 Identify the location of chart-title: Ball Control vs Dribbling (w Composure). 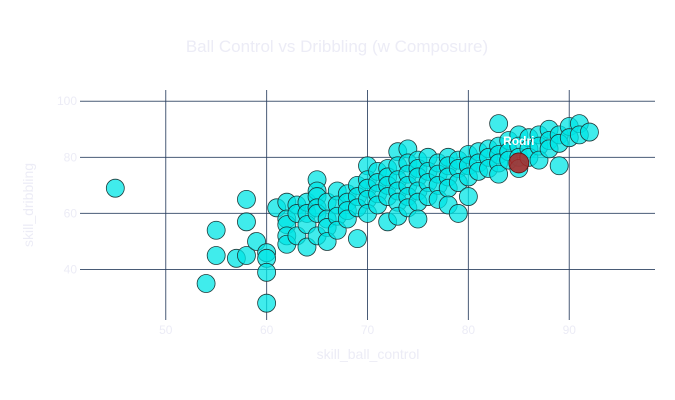
(337, 46).